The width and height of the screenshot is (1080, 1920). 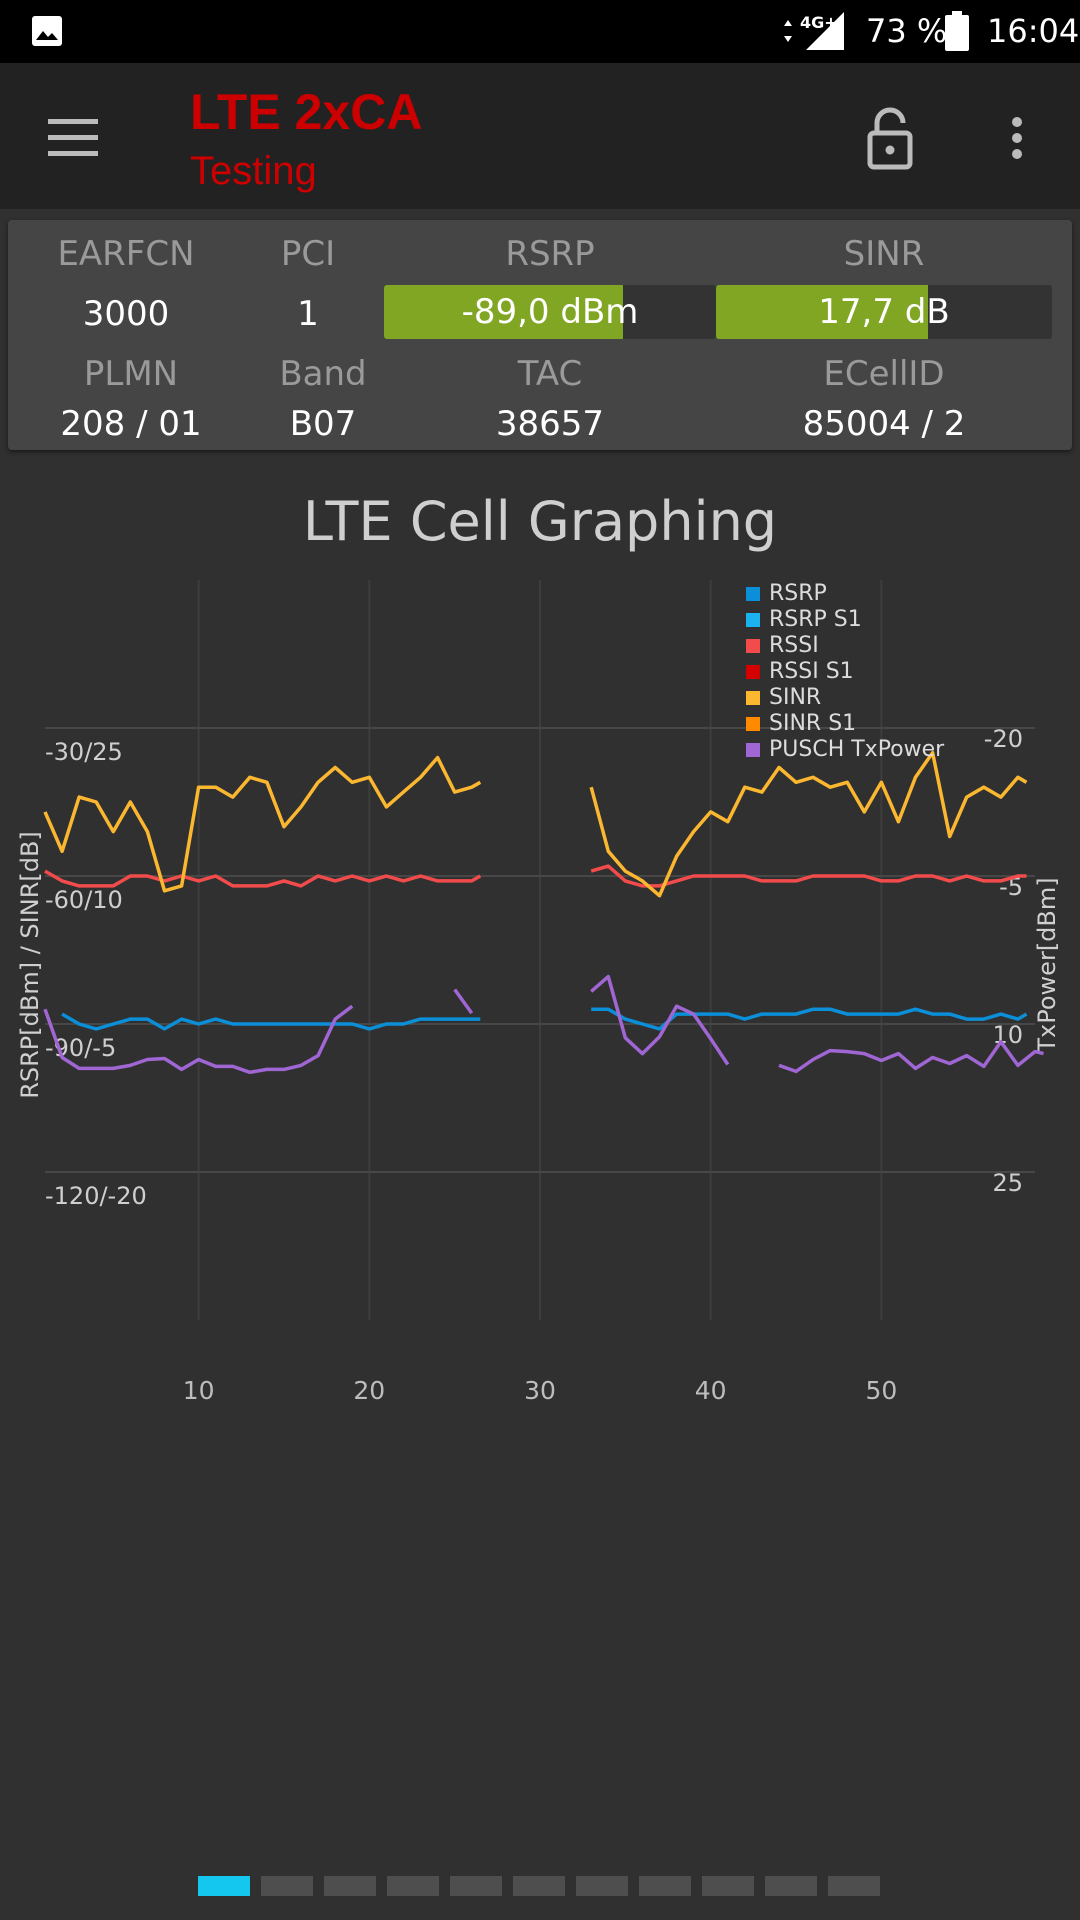 I want to click on rsrp-meter-fill, so click(x=504, y=312).